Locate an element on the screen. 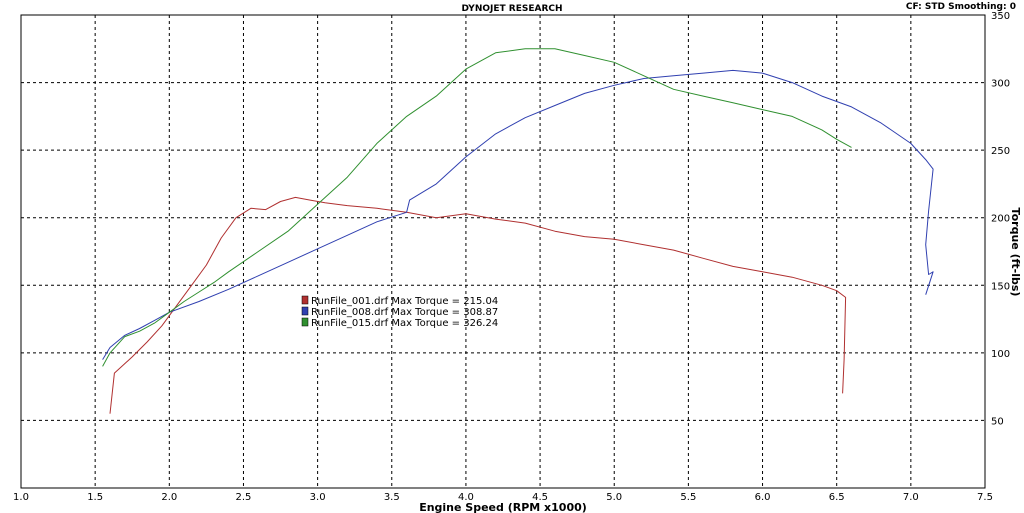 The height and width of the screenshot is (513, 1024). chart-title: DYNOJET RESEARCH is located at coordinates (511, 9).